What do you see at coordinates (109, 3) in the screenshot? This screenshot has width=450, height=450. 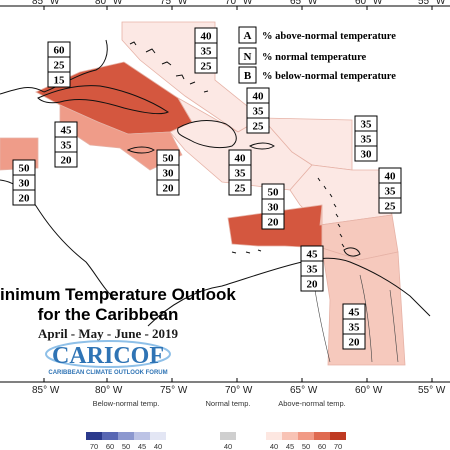 I see `lon-label-80: 80° W` at bounding box center [109, 3].